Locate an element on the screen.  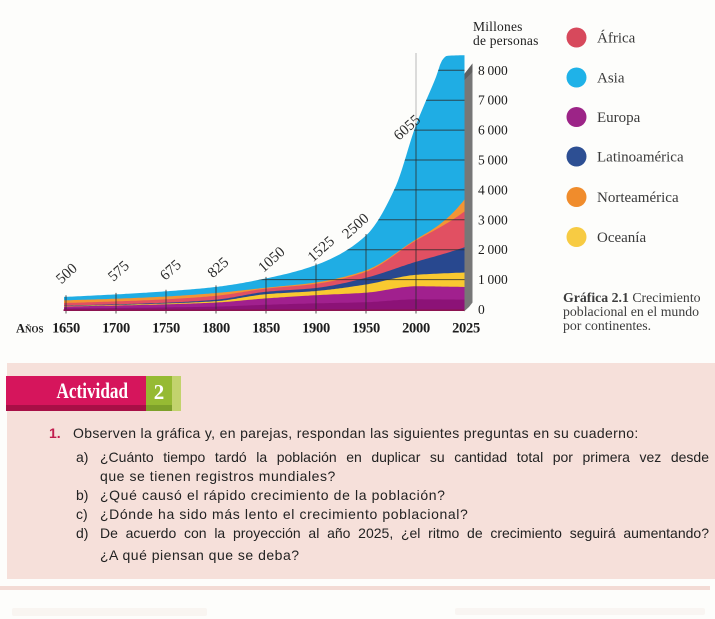
svg-text: Asia is located at coordinates (611, 79).